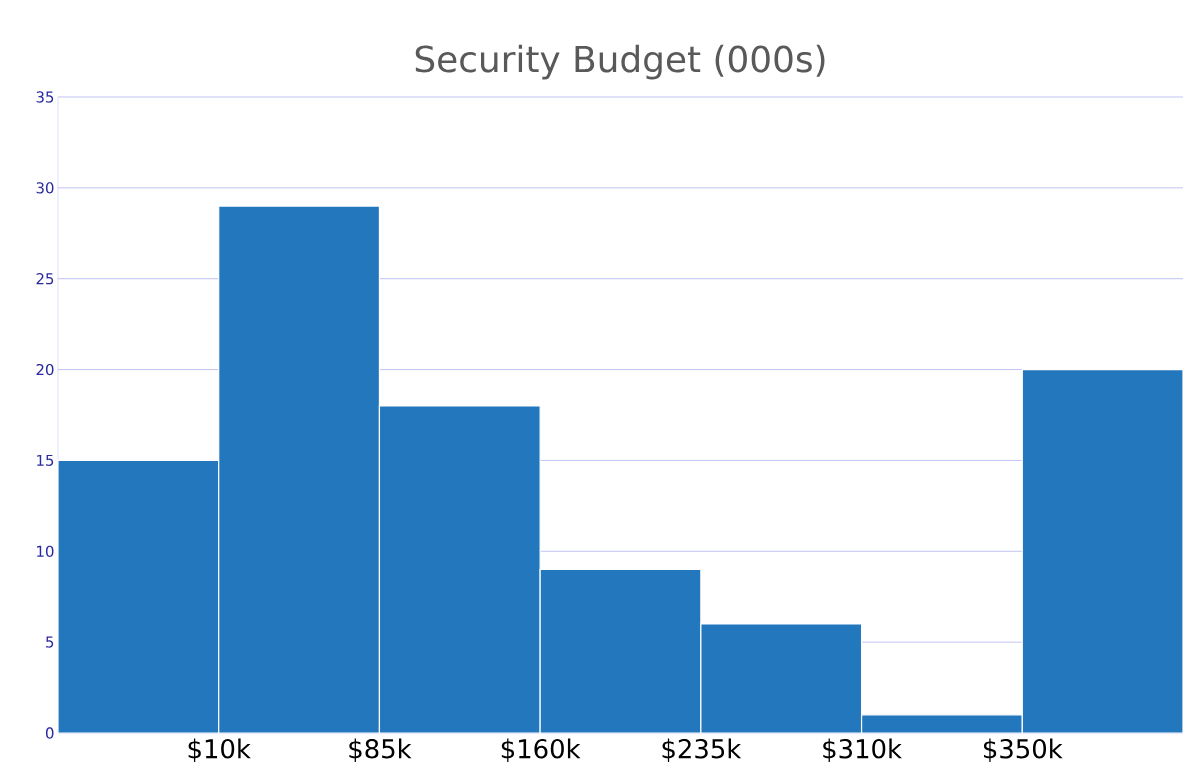 This screenshot has height=784, width=1183. I want to click on y-tick-label: 0, so click(49, 733).